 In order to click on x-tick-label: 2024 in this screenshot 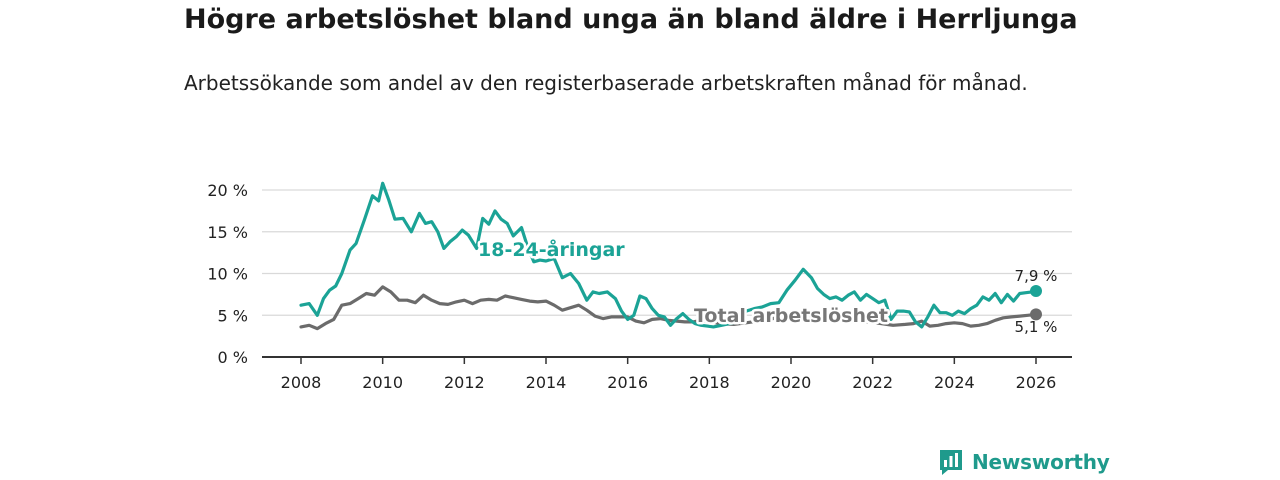, I will do `click(954, 382)`.